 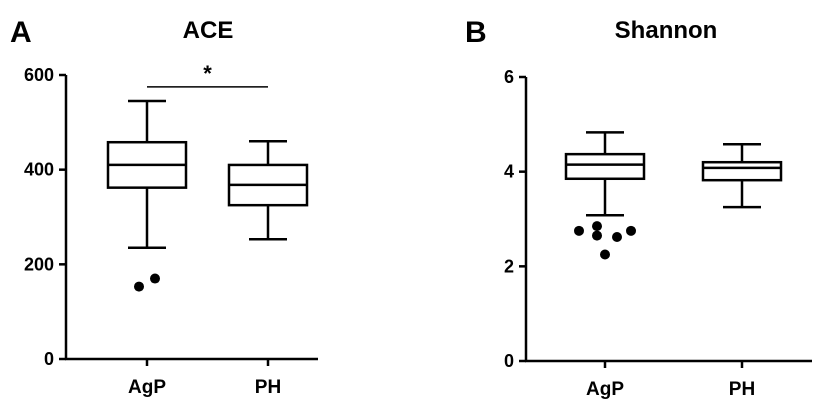 I want to click on significance-label: *, so click(x=207, y=73).